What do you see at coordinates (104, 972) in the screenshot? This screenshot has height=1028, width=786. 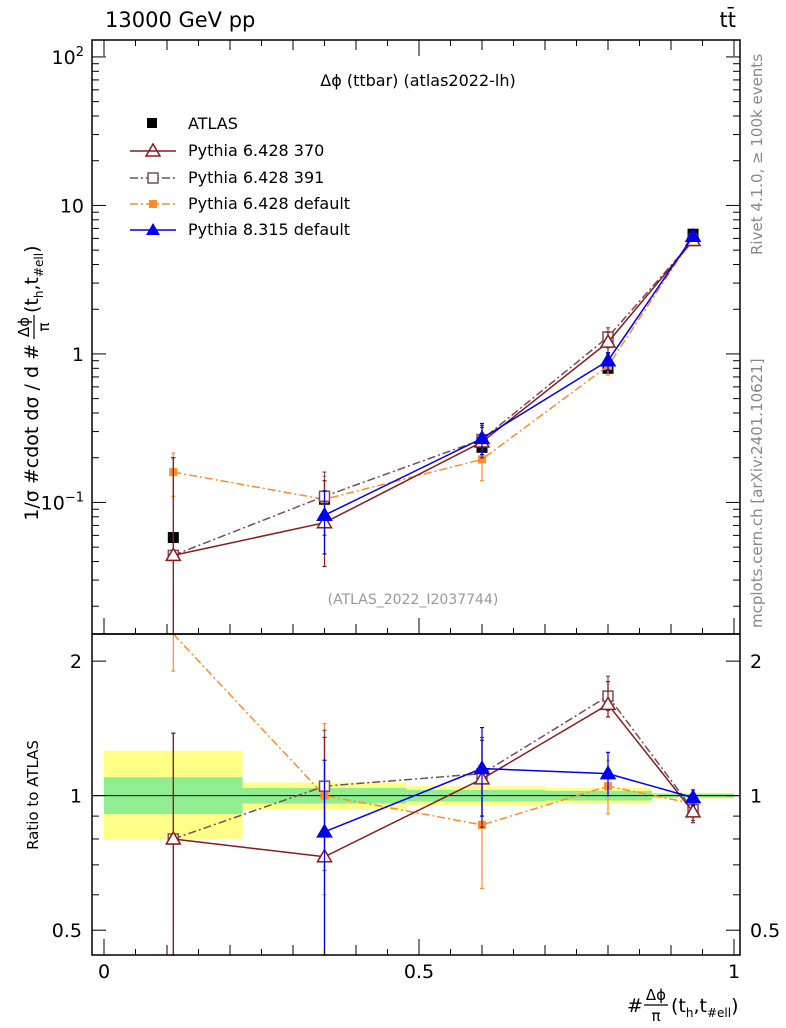 I see `x-tick-label: 0` at bounding box center [104, 972].